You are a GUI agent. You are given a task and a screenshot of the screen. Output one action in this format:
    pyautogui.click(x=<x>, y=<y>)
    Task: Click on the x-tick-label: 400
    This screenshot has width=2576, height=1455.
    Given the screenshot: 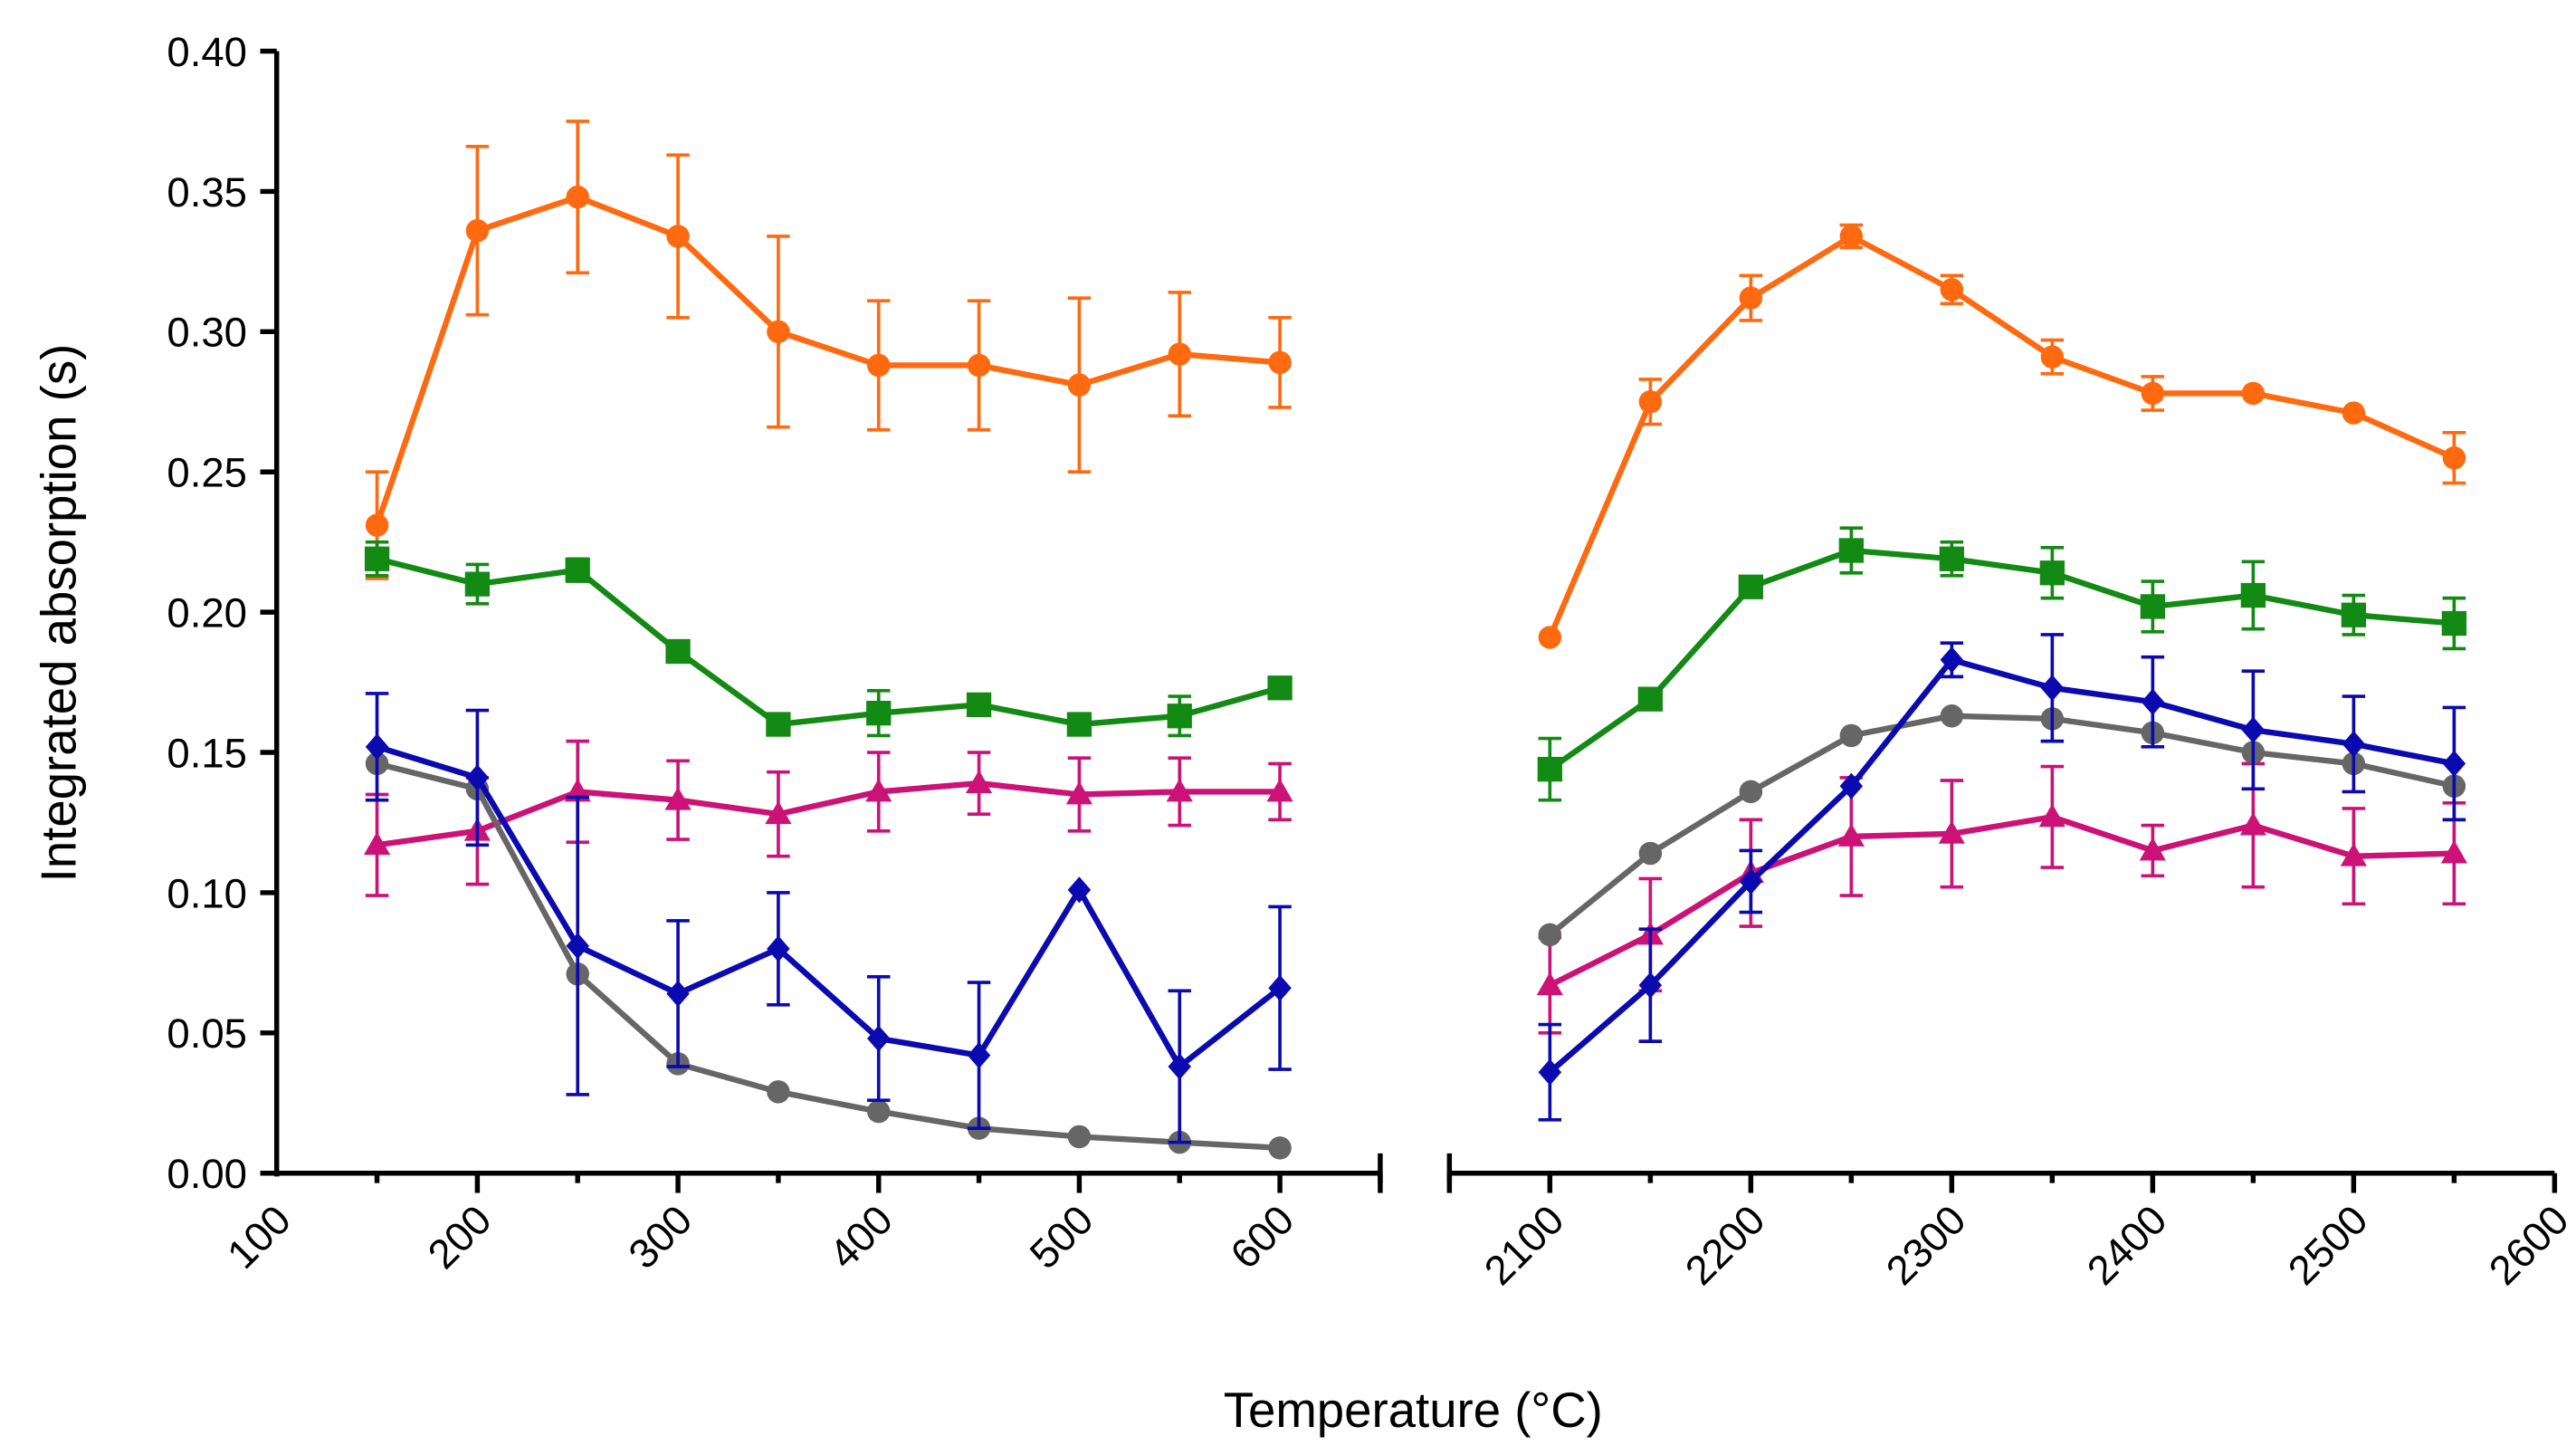 What is the action you would take?
    pyautogui.click(x=861, y=1237)
    